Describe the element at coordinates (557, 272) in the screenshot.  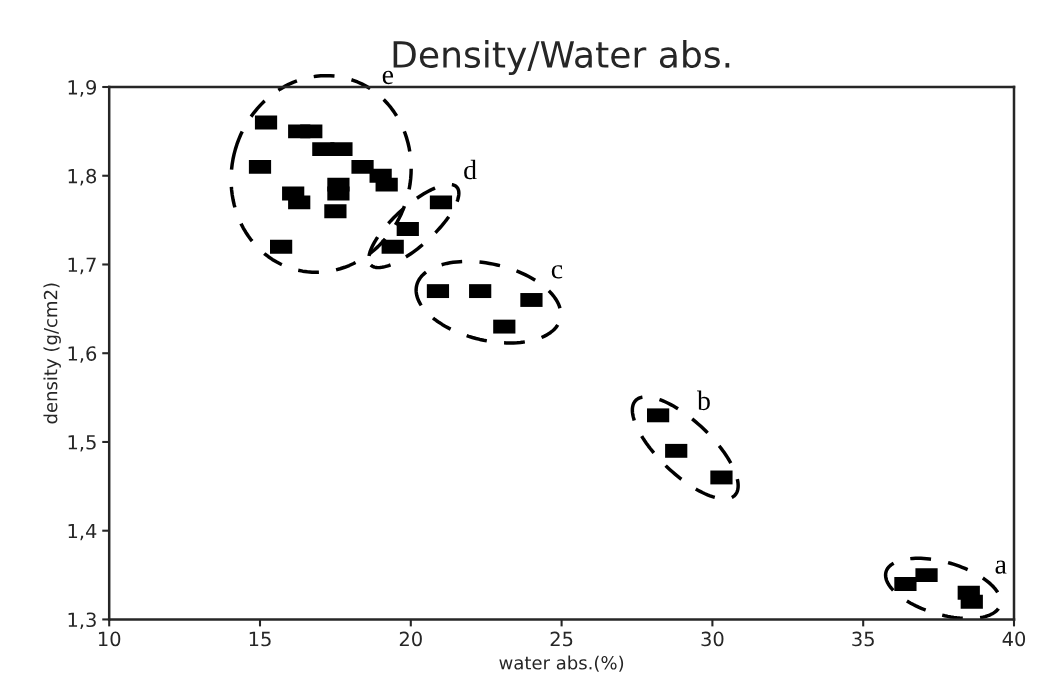
I see `series-label: c` at that location.